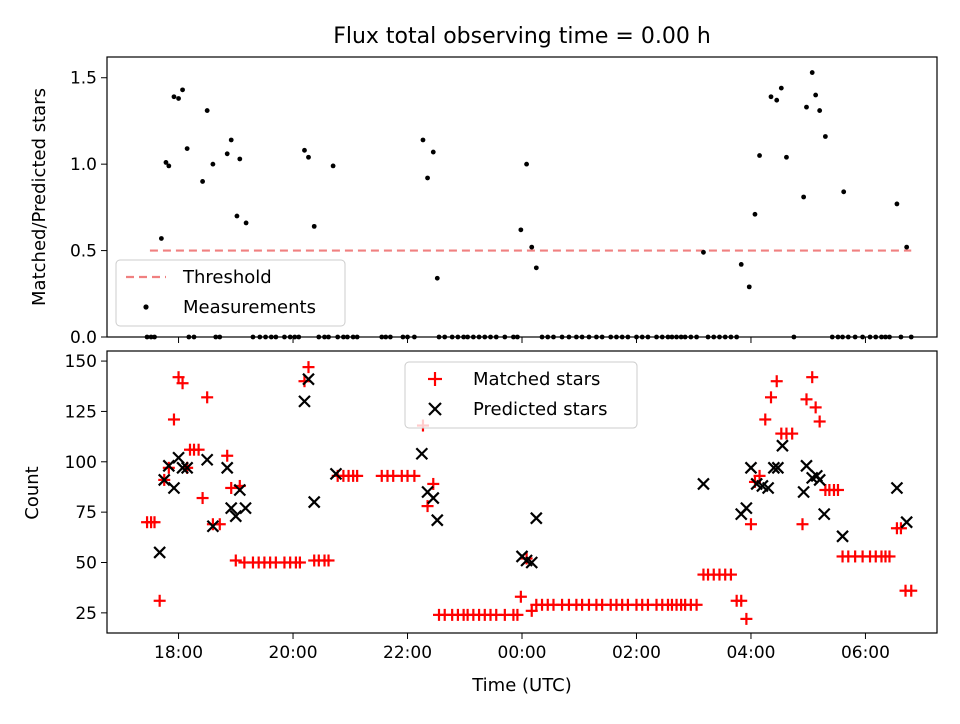 This screenshot has height=724, width=960. What do you see at coordinates (227, 277) in the screenshot?
I see `legend-threshold-label: Threshold` at bounding box center [227, 277].